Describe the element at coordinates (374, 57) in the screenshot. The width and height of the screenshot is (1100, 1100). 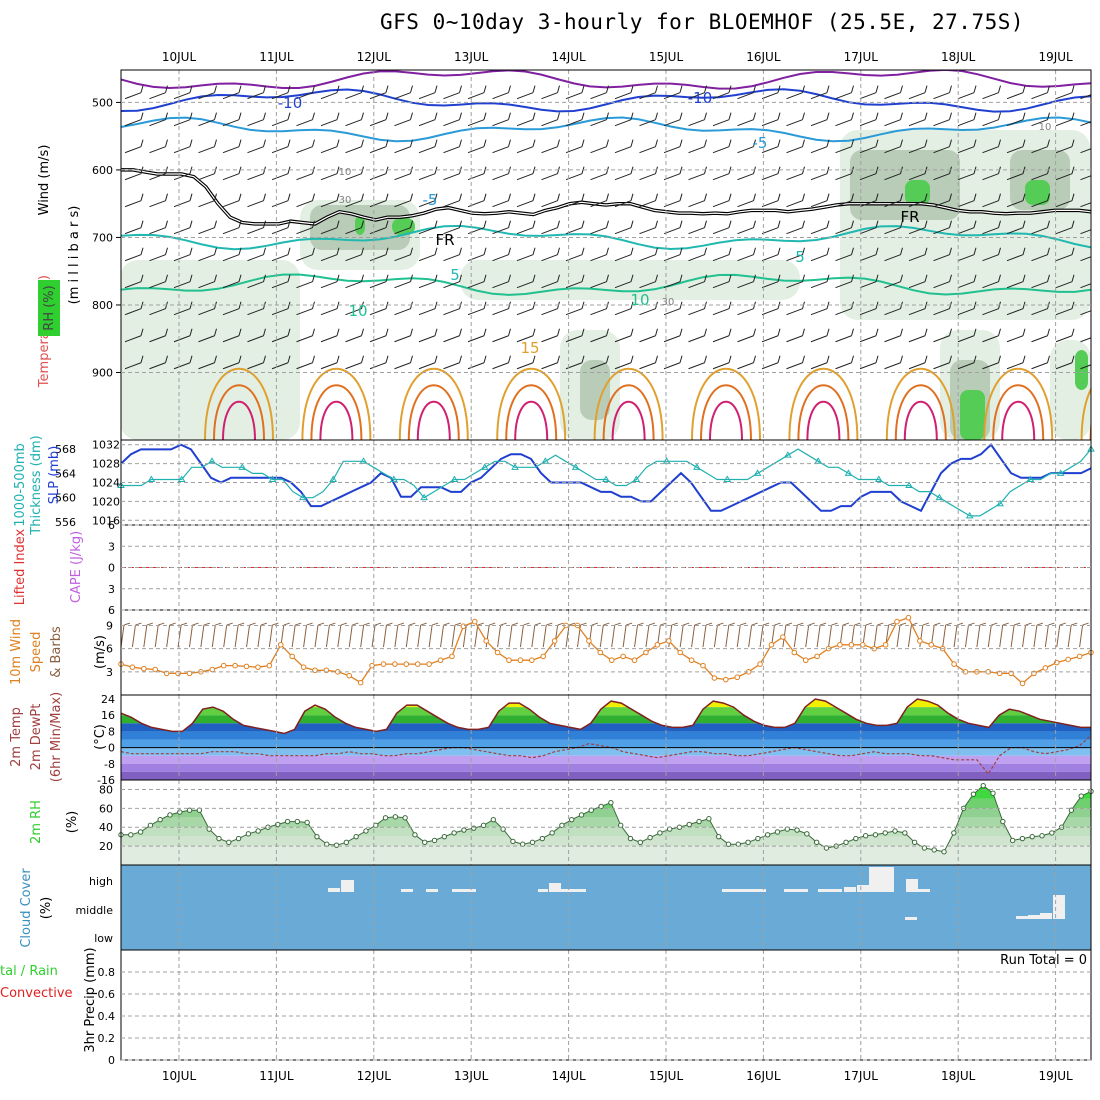
I see `date-label-top: 12JUL` at that location.